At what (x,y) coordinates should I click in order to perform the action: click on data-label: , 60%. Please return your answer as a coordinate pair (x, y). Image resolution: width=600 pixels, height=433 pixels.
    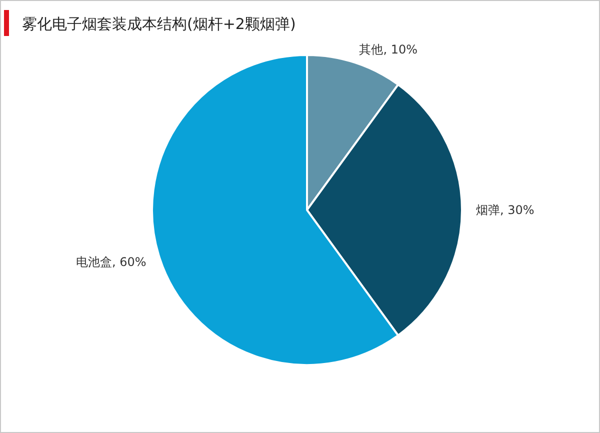
    Looking at the image, I should click on (129, 262).